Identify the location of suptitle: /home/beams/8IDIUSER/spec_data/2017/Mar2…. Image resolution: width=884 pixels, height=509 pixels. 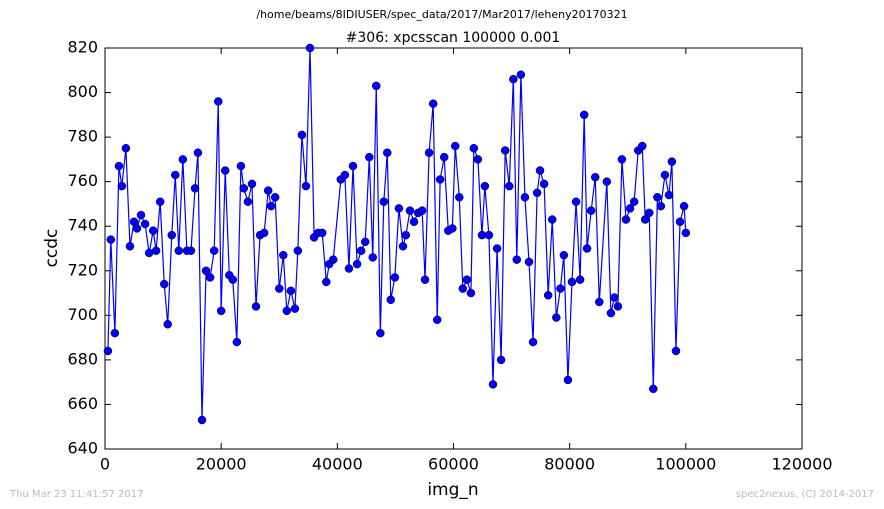
(441, 14).